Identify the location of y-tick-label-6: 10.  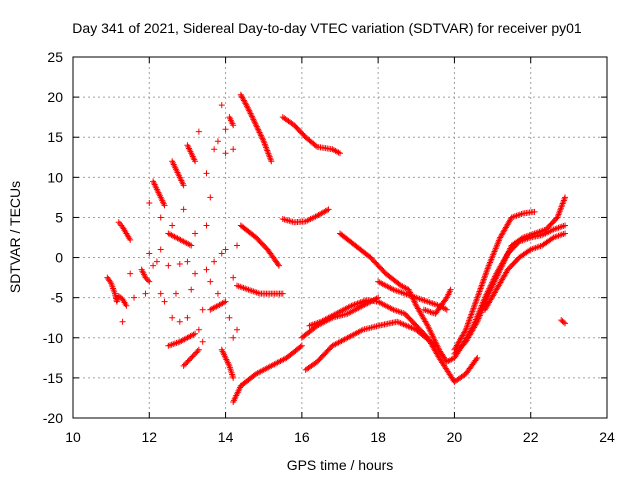
(55, 177).